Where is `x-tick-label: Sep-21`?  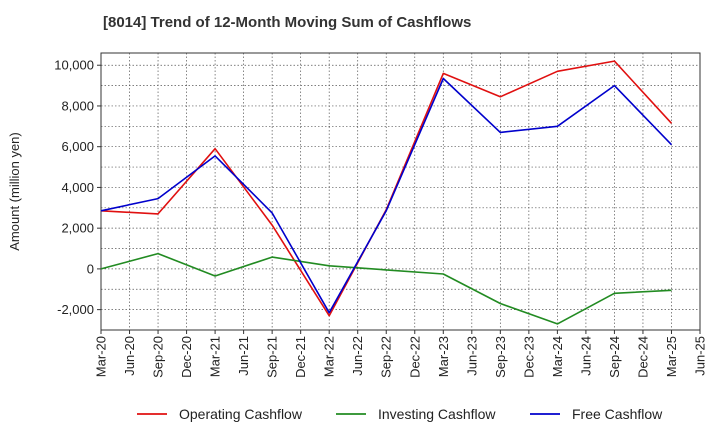
x-tick-label: Sep-21 is located at coordinates (272, 357).